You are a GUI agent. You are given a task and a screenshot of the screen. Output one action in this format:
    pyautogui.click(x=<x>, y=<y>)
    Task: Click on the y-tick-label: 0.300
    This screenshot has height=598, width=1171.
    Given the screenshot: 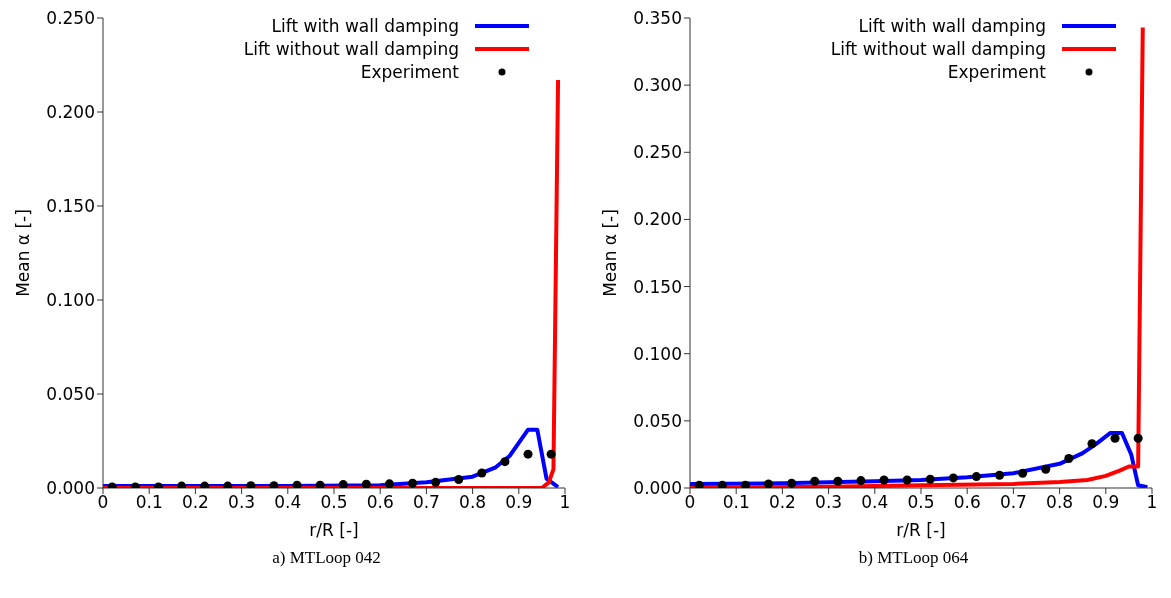 What is the action you would take?
    pyautogui.click(x=657, y=85)
    